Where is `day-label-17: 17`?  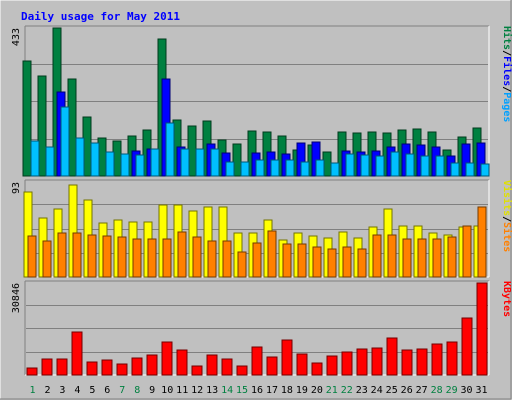 day-label-17: 17 is located at coordinates (272, 390).